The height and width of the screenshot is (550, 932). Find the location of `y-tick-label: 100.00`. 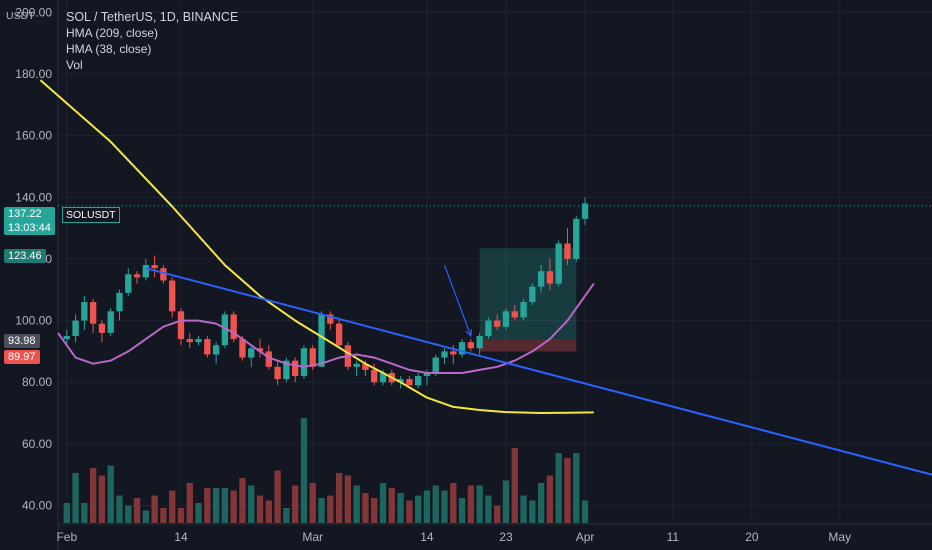

y-tick-label: 100.00 is located at coordinates (33, 321).